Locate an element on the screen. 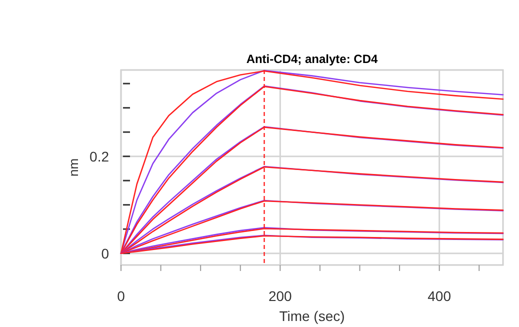 Image resolution: width=519 pixels, height=327 pixels. x-tick-label: 0 is located at coordinates (121, 296).